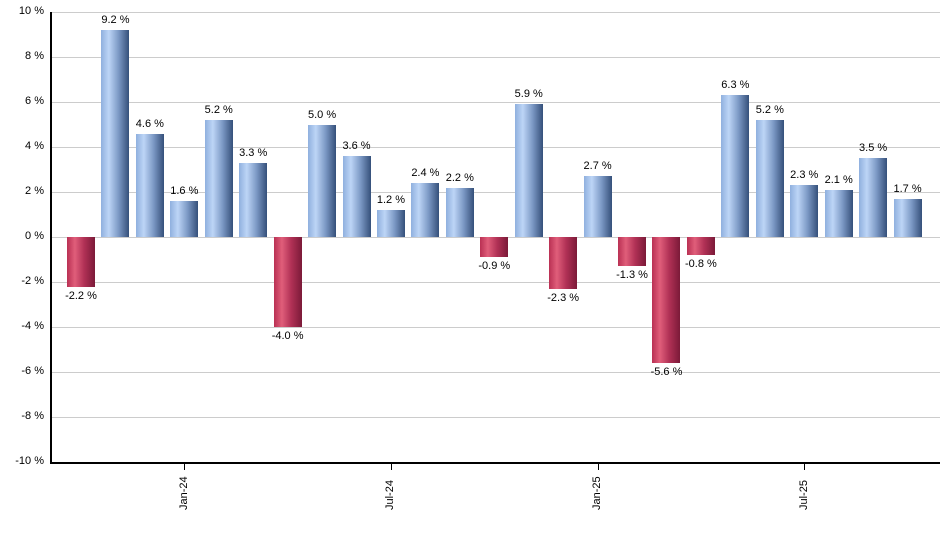 The width and height of the screenshot is (940, 550). I want to click on bar-value-label: 5.9 %, so click(528, 94).